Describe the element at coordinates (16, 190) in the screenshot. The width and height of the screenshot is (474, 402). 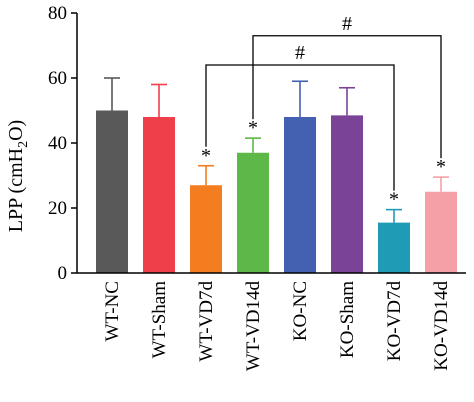
I see `y-axis-label-main: LPP (cmH` at that location.